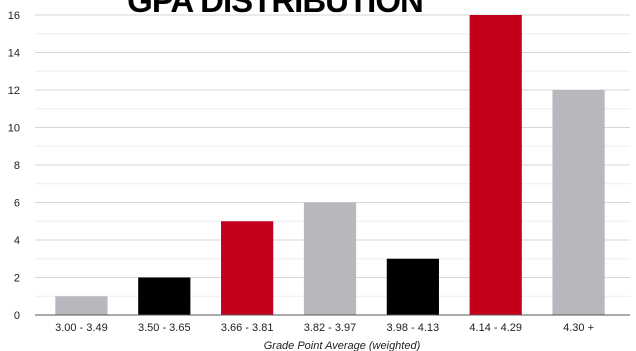 The width and height of the screenshot is (636, 351). Describe the element at coordinates (413, 328) in the screenshot. I see `x-tick-label: 3.98 - 4.13` at that location.